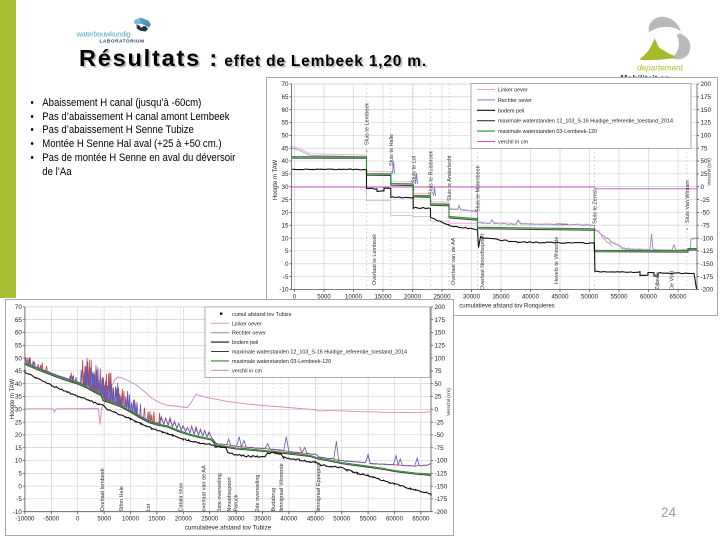 This screenshot has height=540, width=720. What do you see at coordinates (707, 251) in the screenshot?
I see `svg-text: -125` at bounding box center [707, 251].